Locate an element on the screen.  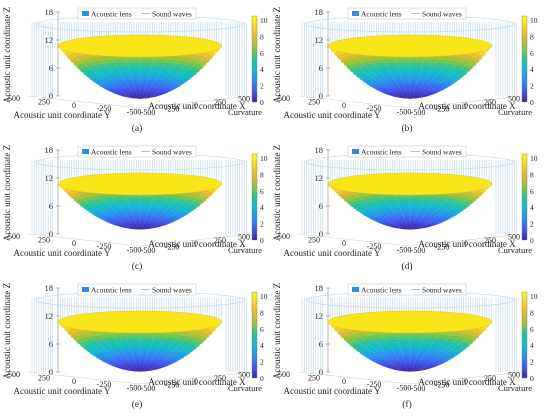
panel-label: (d) is located at coordinates (406, 266).